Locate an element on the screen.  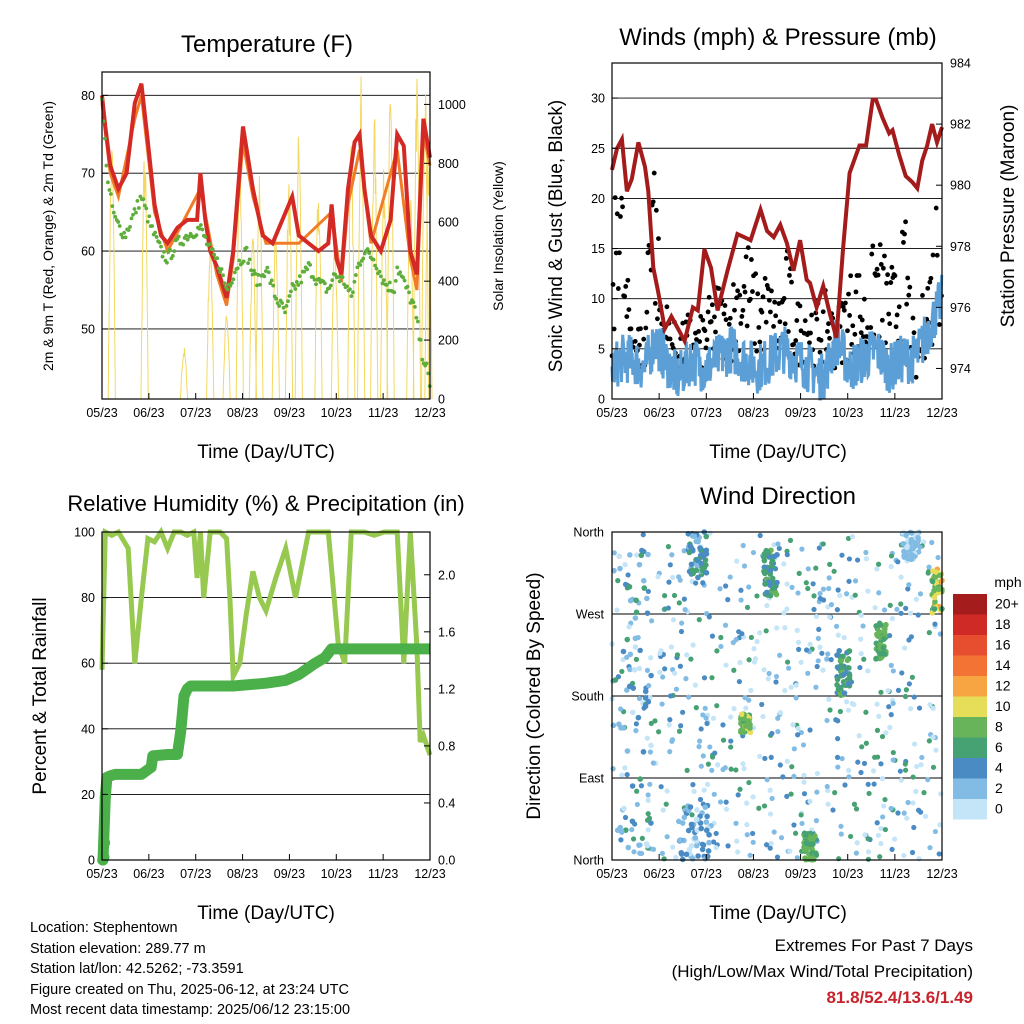
y2-tick-label: 2.0 is located at coordinates (446, 575).